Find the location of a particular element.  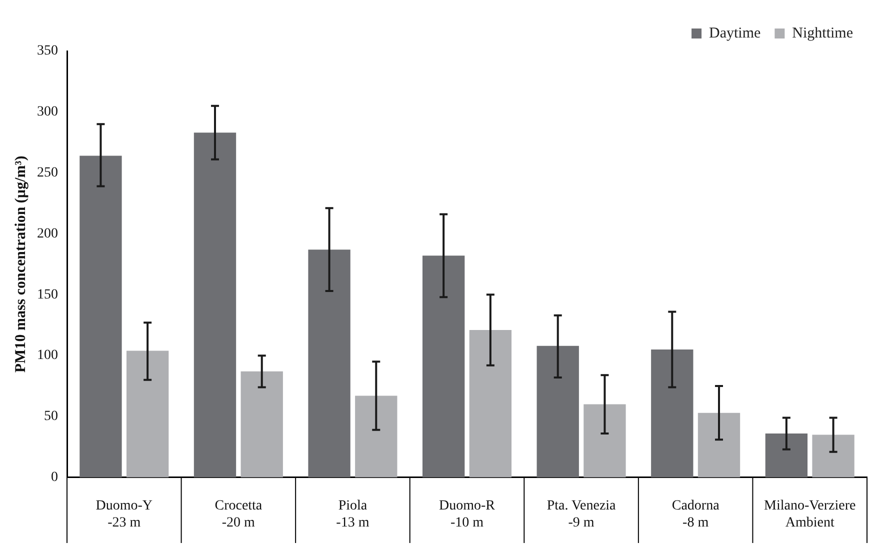

legend-label: Nighttime is located at coordinates (823, 33).